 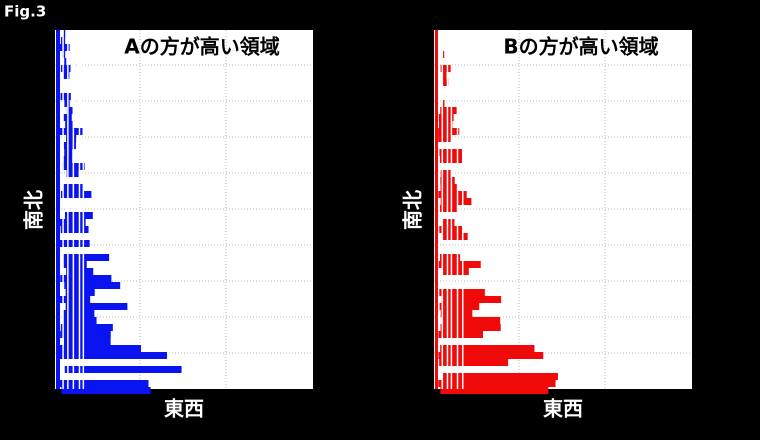 What do you see at coordinates (201, 47) in the screenshot?
I see `panel-title: Aの方が高い領域` at bounding box center [201, 47].